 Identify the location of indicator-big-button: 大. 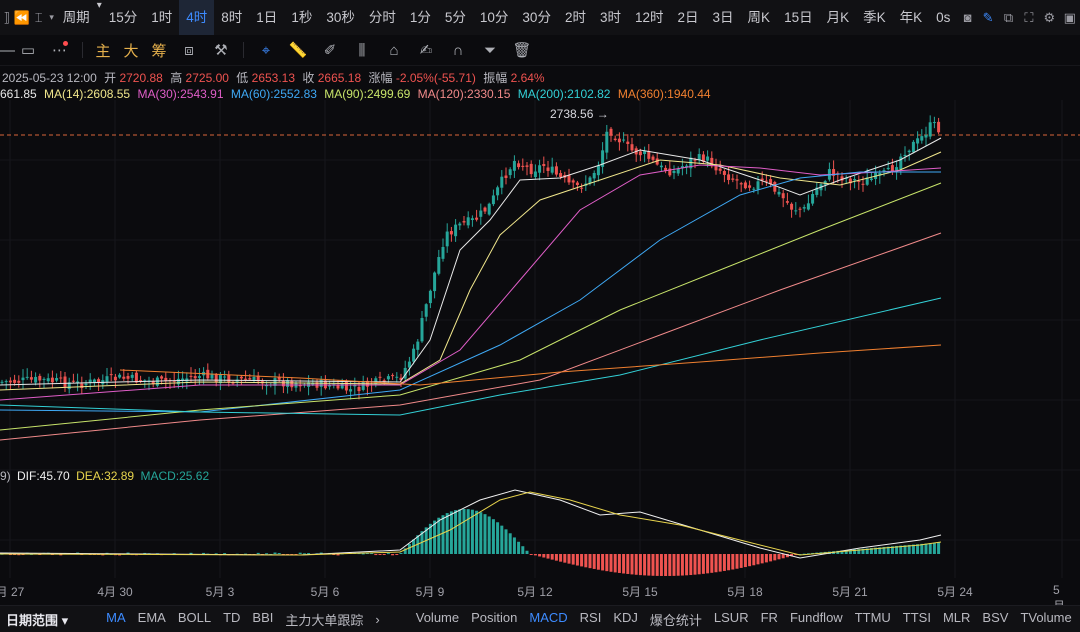
(131, 51).